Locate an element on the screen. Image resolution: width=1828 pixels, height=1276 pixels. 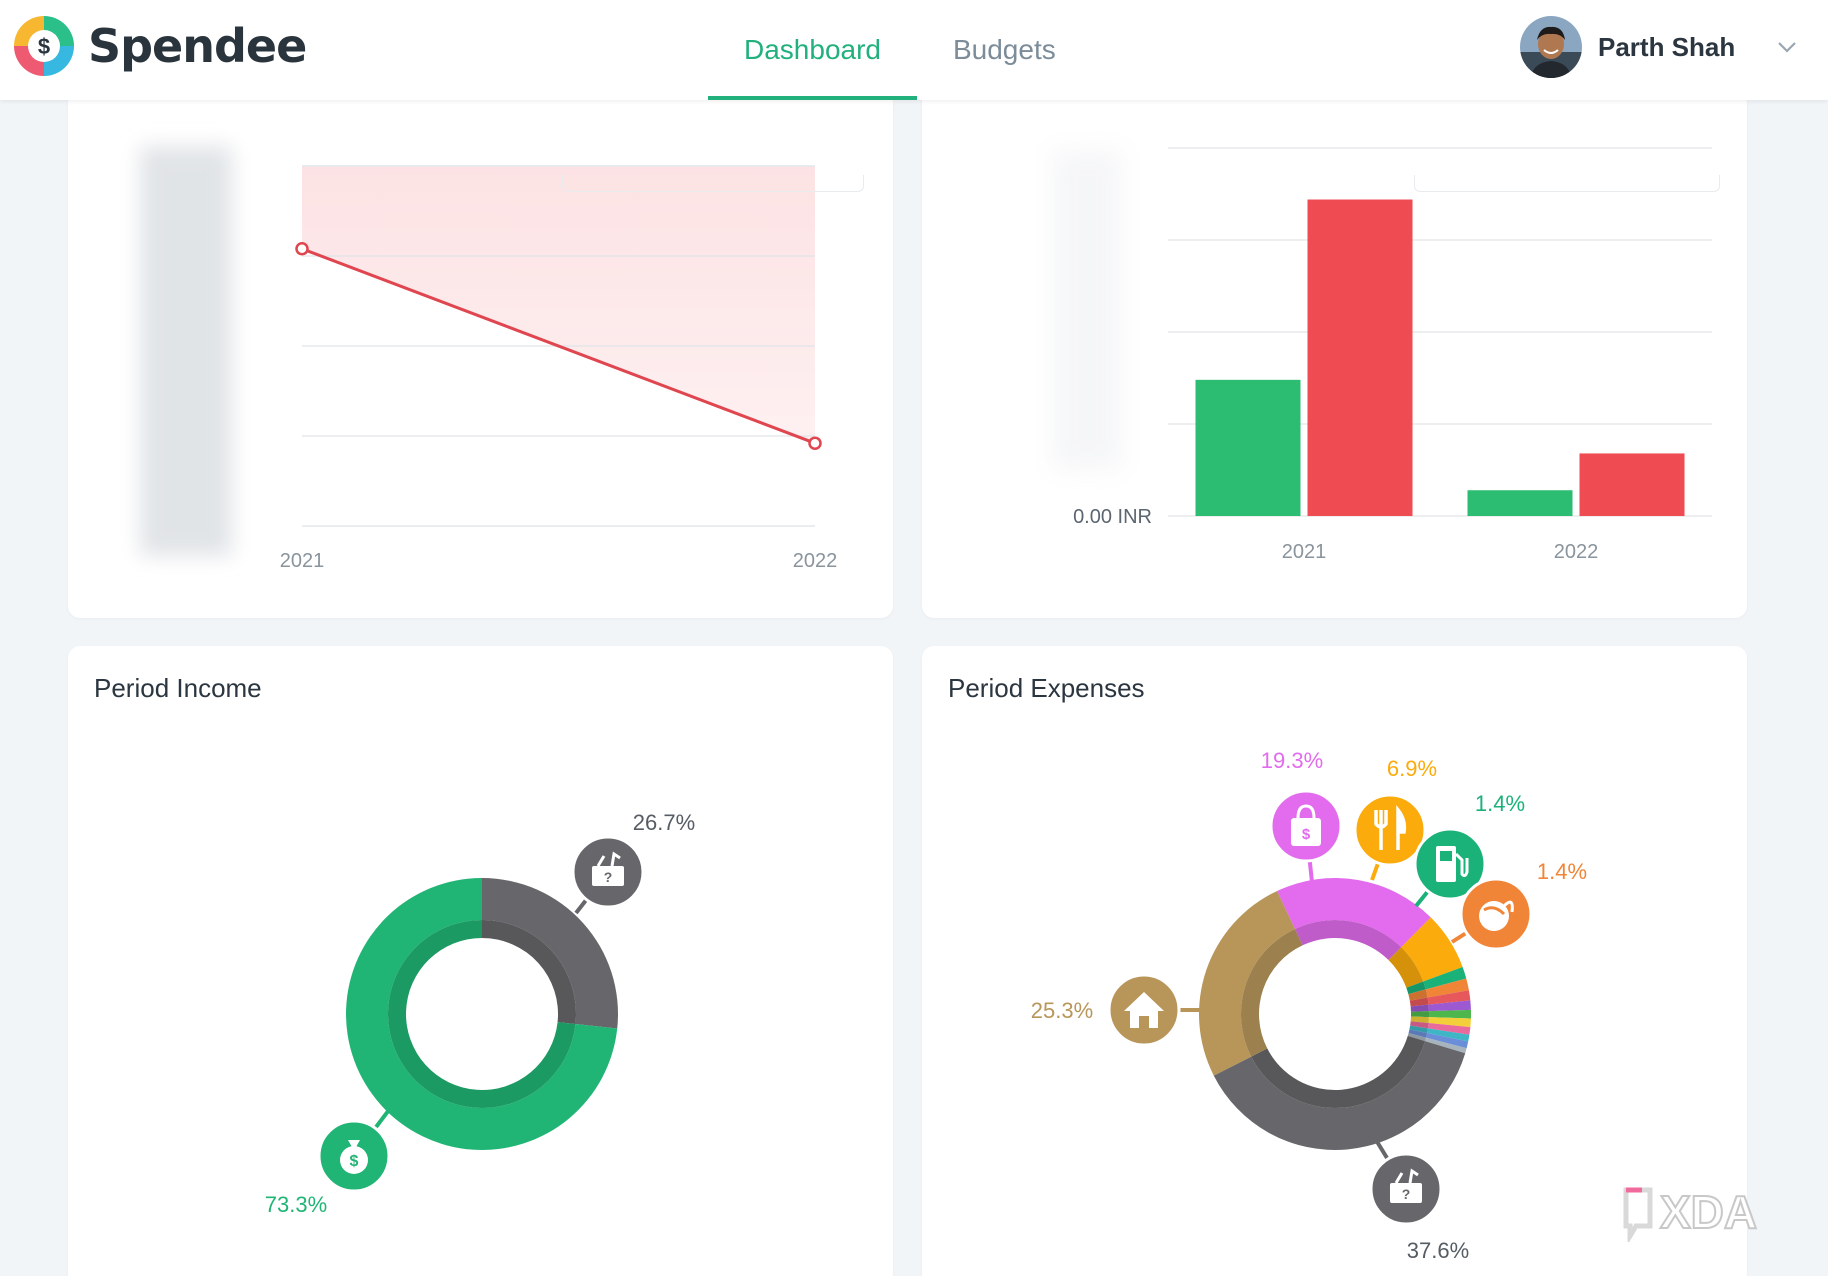
tab-dashboard: Dashboard is located at coordinates (812, 50).